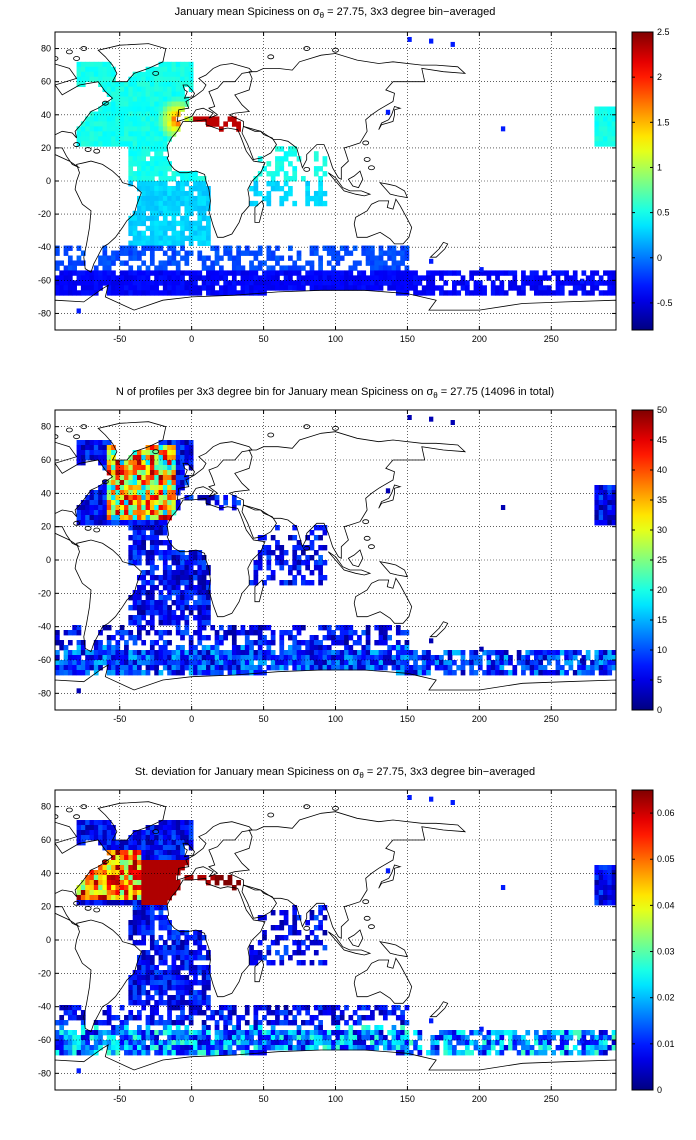  What do you see at coordinates (57, 437) in the screenshot?
I see `coastline-island` at bounding box center [57, 437].